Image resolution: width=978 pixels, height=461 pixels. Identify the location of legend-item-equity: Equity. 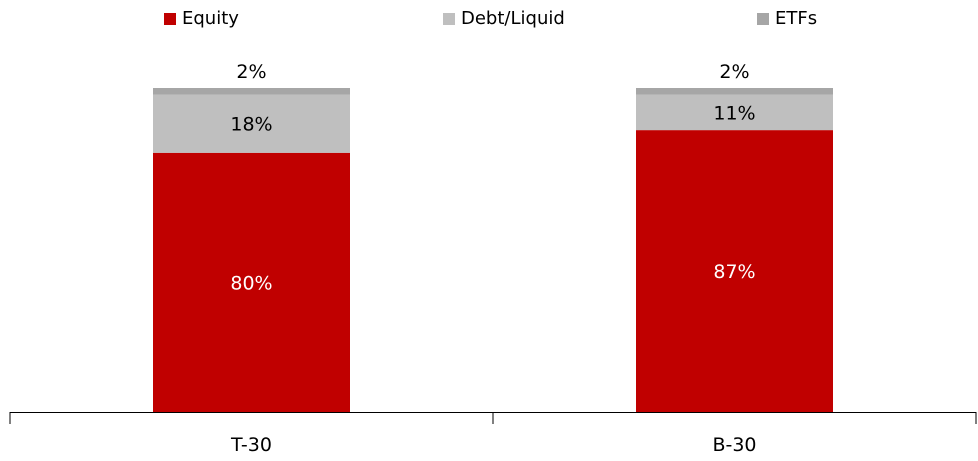
(201, 18).